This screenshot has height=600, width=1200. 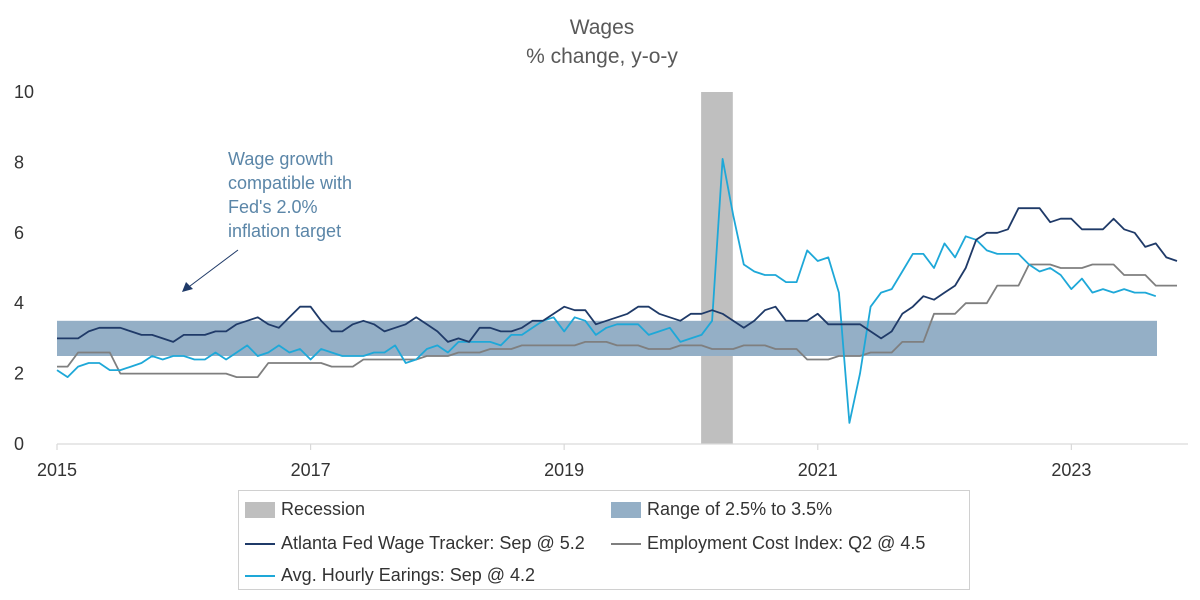 What do you see at coordinates (19, 303) in the screenshot?
I see `y-tick-label: 4` at bounding box center [19, 303].